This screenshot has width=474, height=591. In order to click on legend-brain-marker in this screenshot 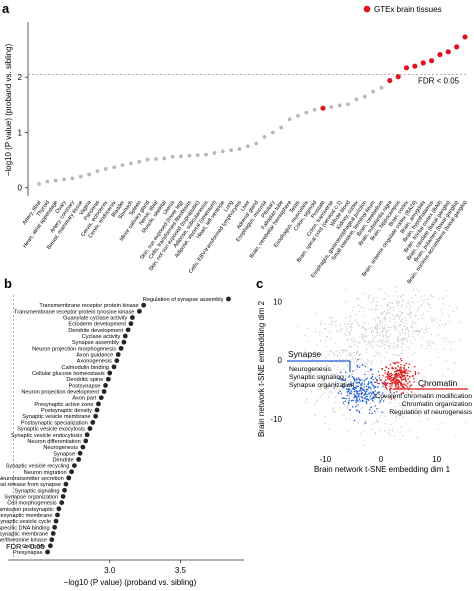, I will do `click(367, 9)`.